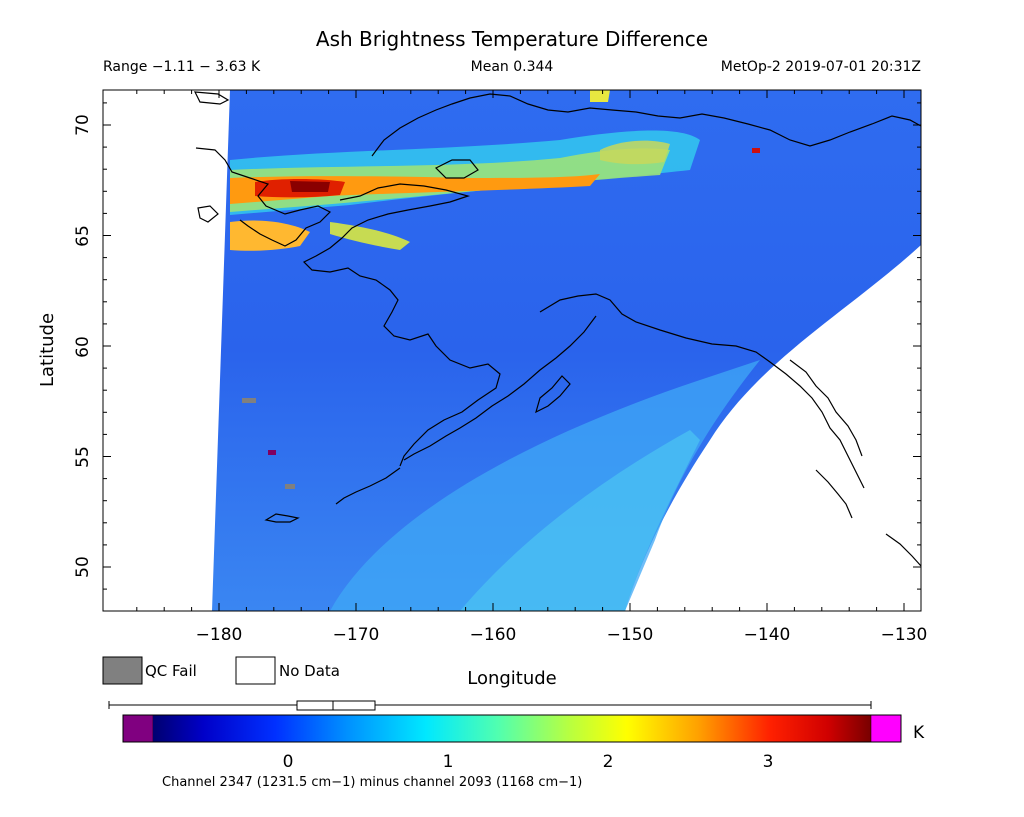  Describe the element at coordinates (512, 39) in the screenshot. I see `map-title: Ash Brightness Temperature Difference` at that location.